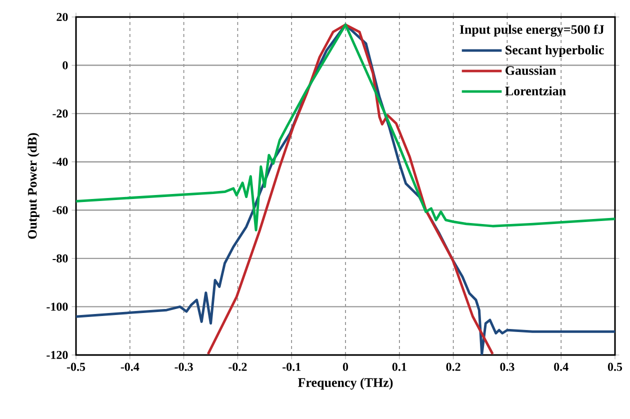  What do you see at coordinates (60, 114) in the screenshot?
I see `y-tick-label: -20` at bounding box center [60, 114].